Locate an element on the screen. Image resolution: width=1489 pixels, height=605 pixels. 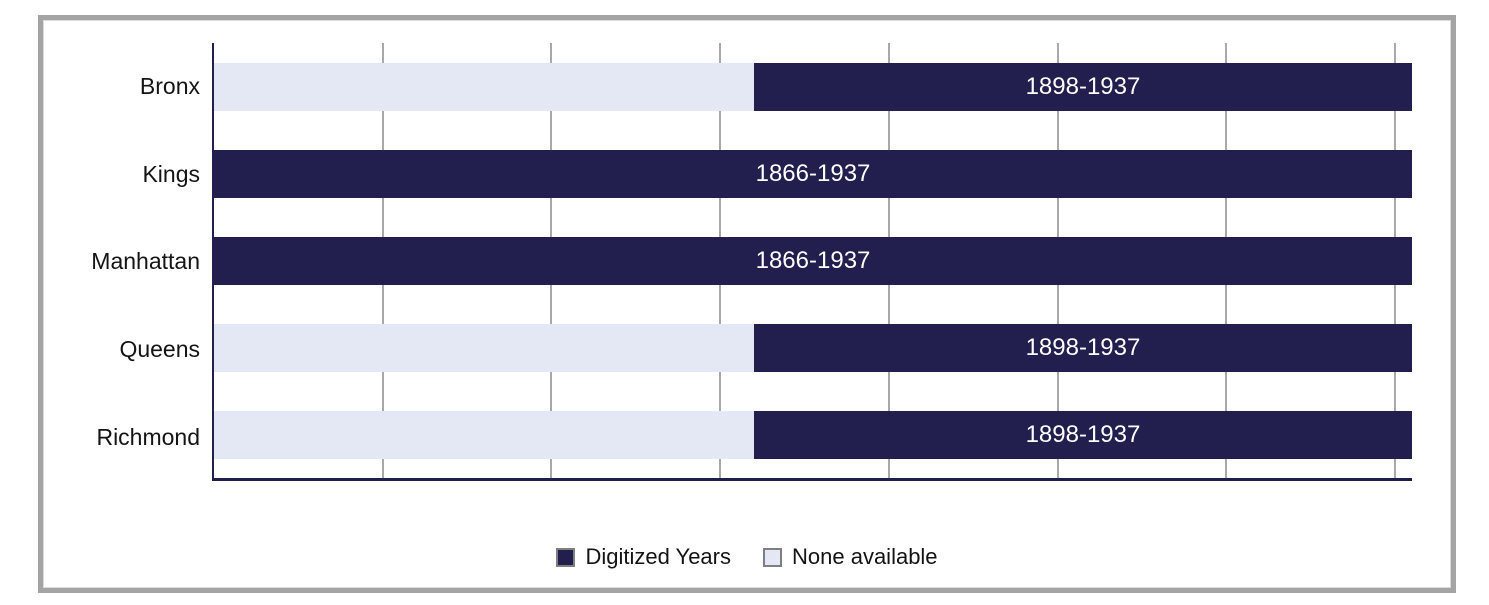
legend-label: None available is located at coordinates (865, 556).